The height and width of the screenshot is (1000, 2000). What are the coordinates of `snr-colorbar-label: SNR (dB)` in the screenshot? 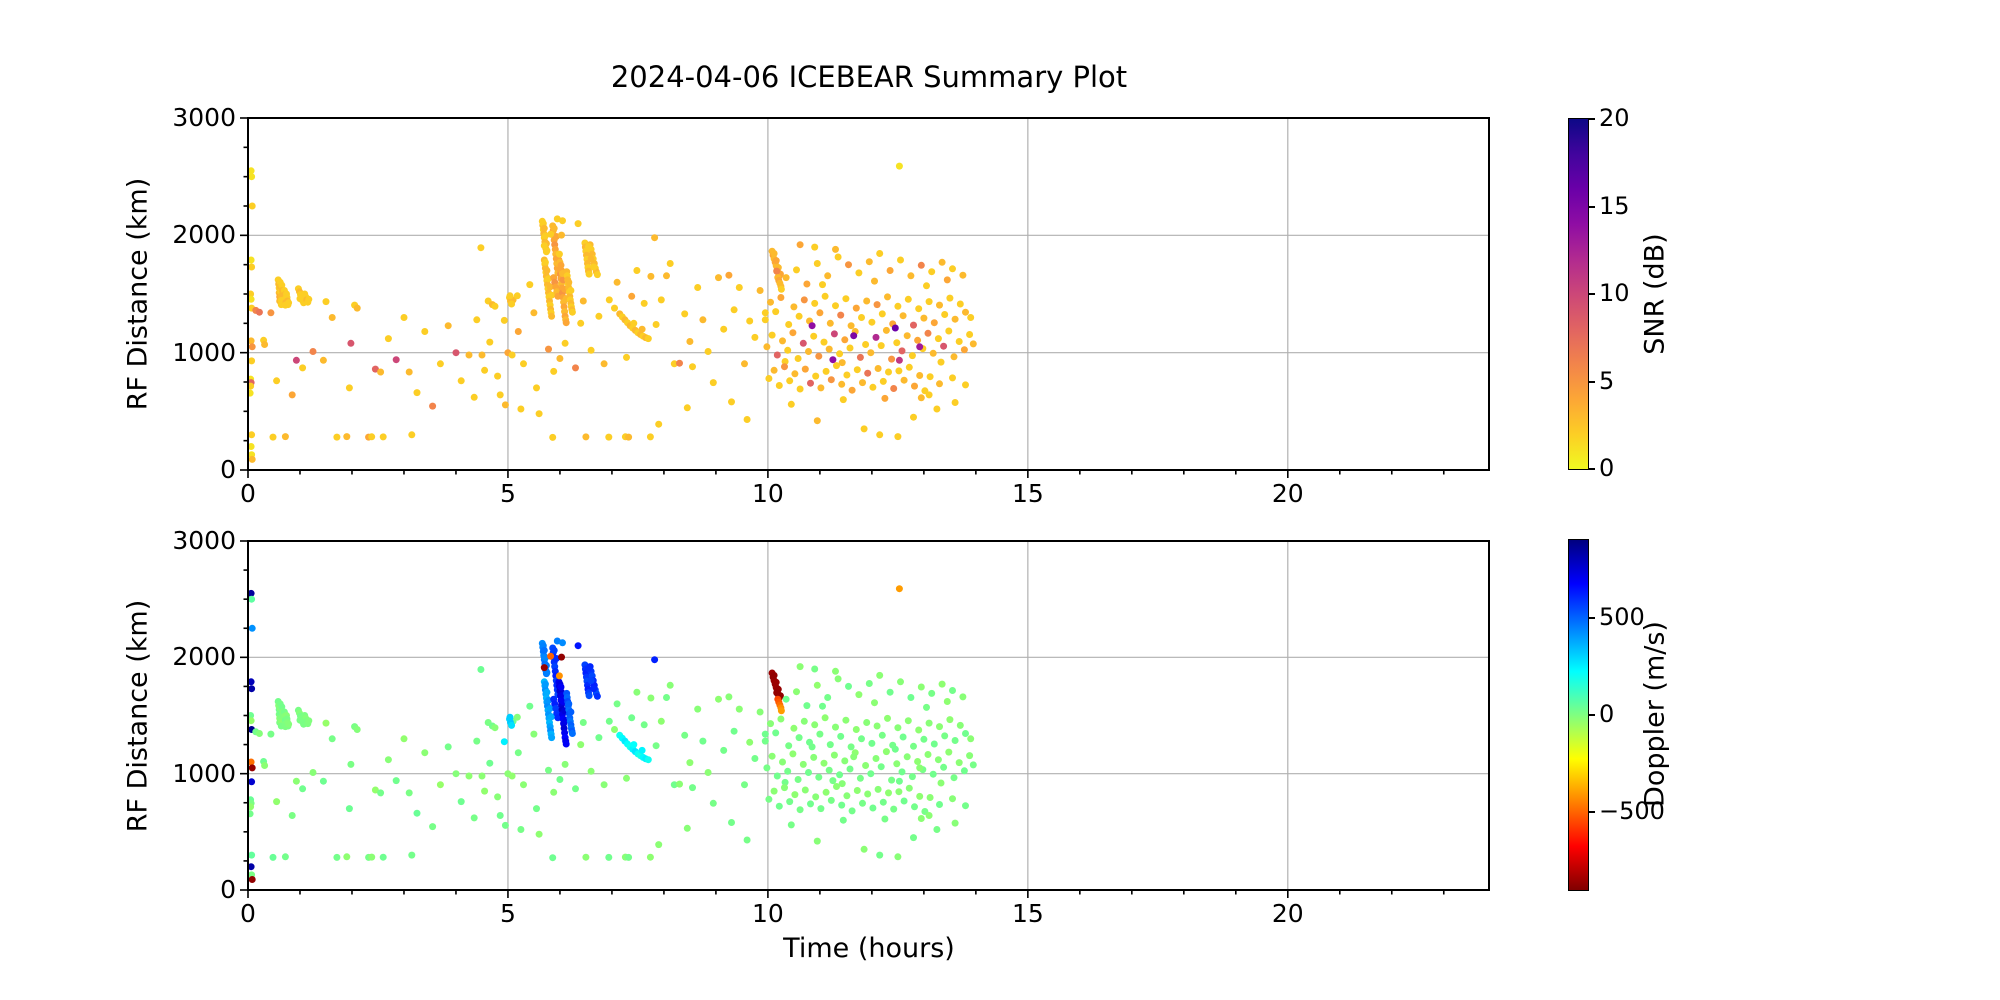 It's located at (1655, 294).